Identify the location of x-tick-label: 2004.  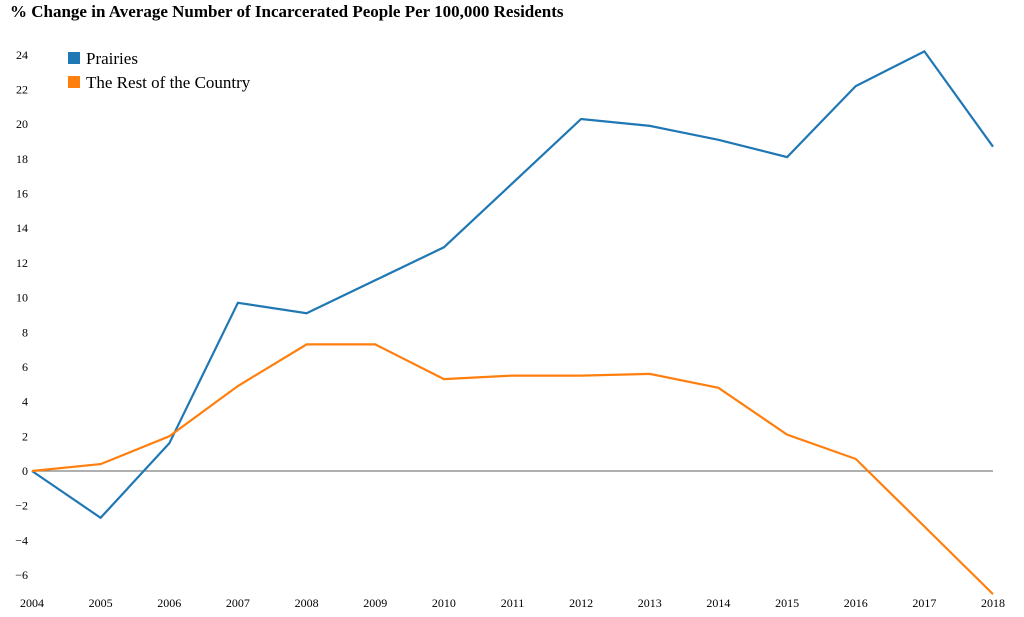
(32, 603).